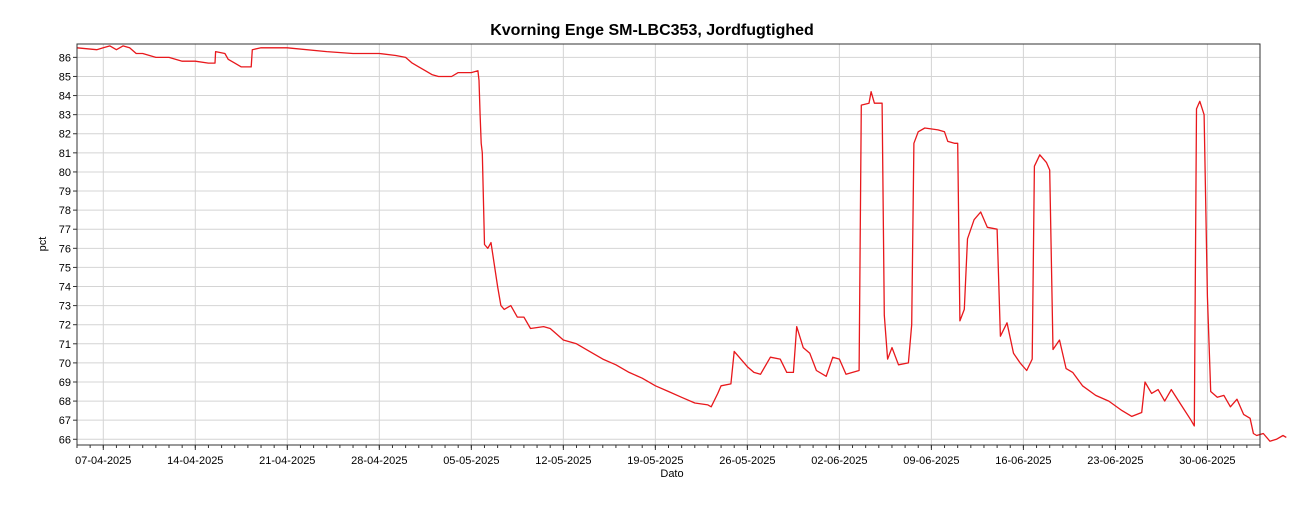  I want to click on y-tick-label: 84, so click(65, 97).